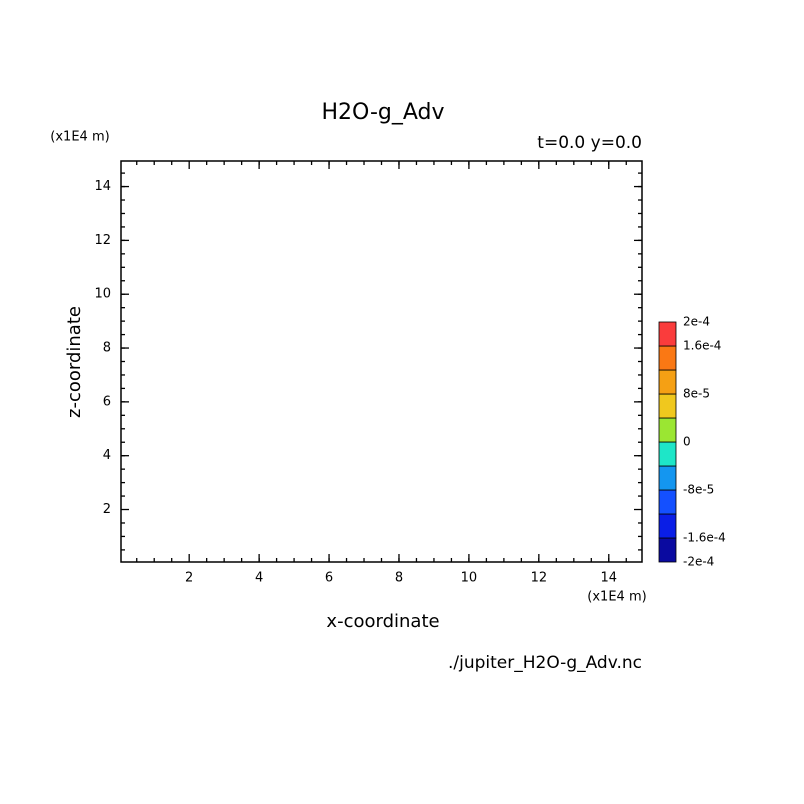  What do you see at coordinates (107, 348) in the screenshot?
I see `y-tick-label: 8` at bounding box center [107, 348].